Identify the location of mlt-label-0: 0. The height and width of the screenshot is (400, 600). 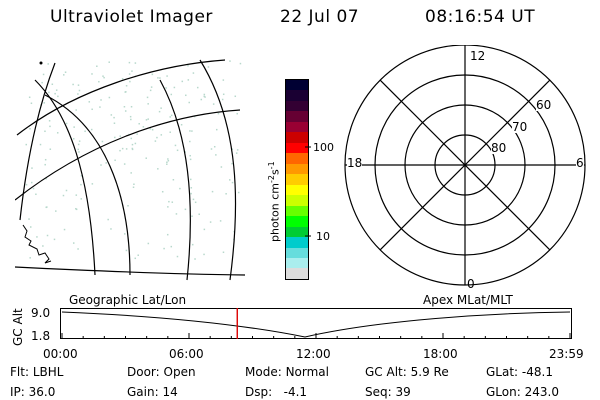
(471, 284).